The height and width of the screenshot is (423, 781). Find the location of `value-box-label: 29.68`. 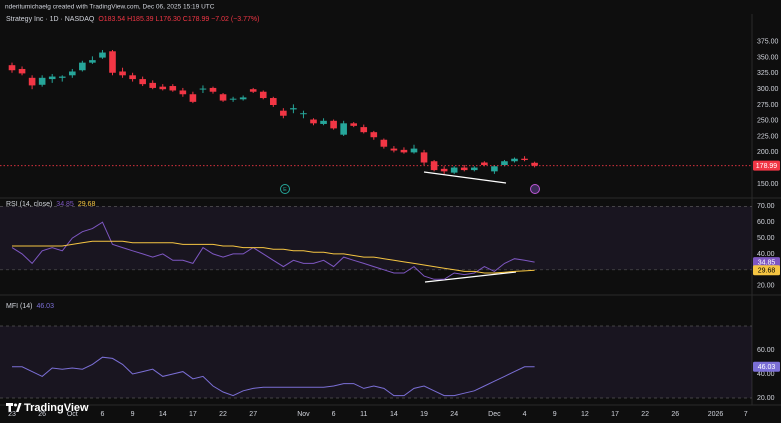

value-box-label: 29.68 is located at coordinates (767, 271).